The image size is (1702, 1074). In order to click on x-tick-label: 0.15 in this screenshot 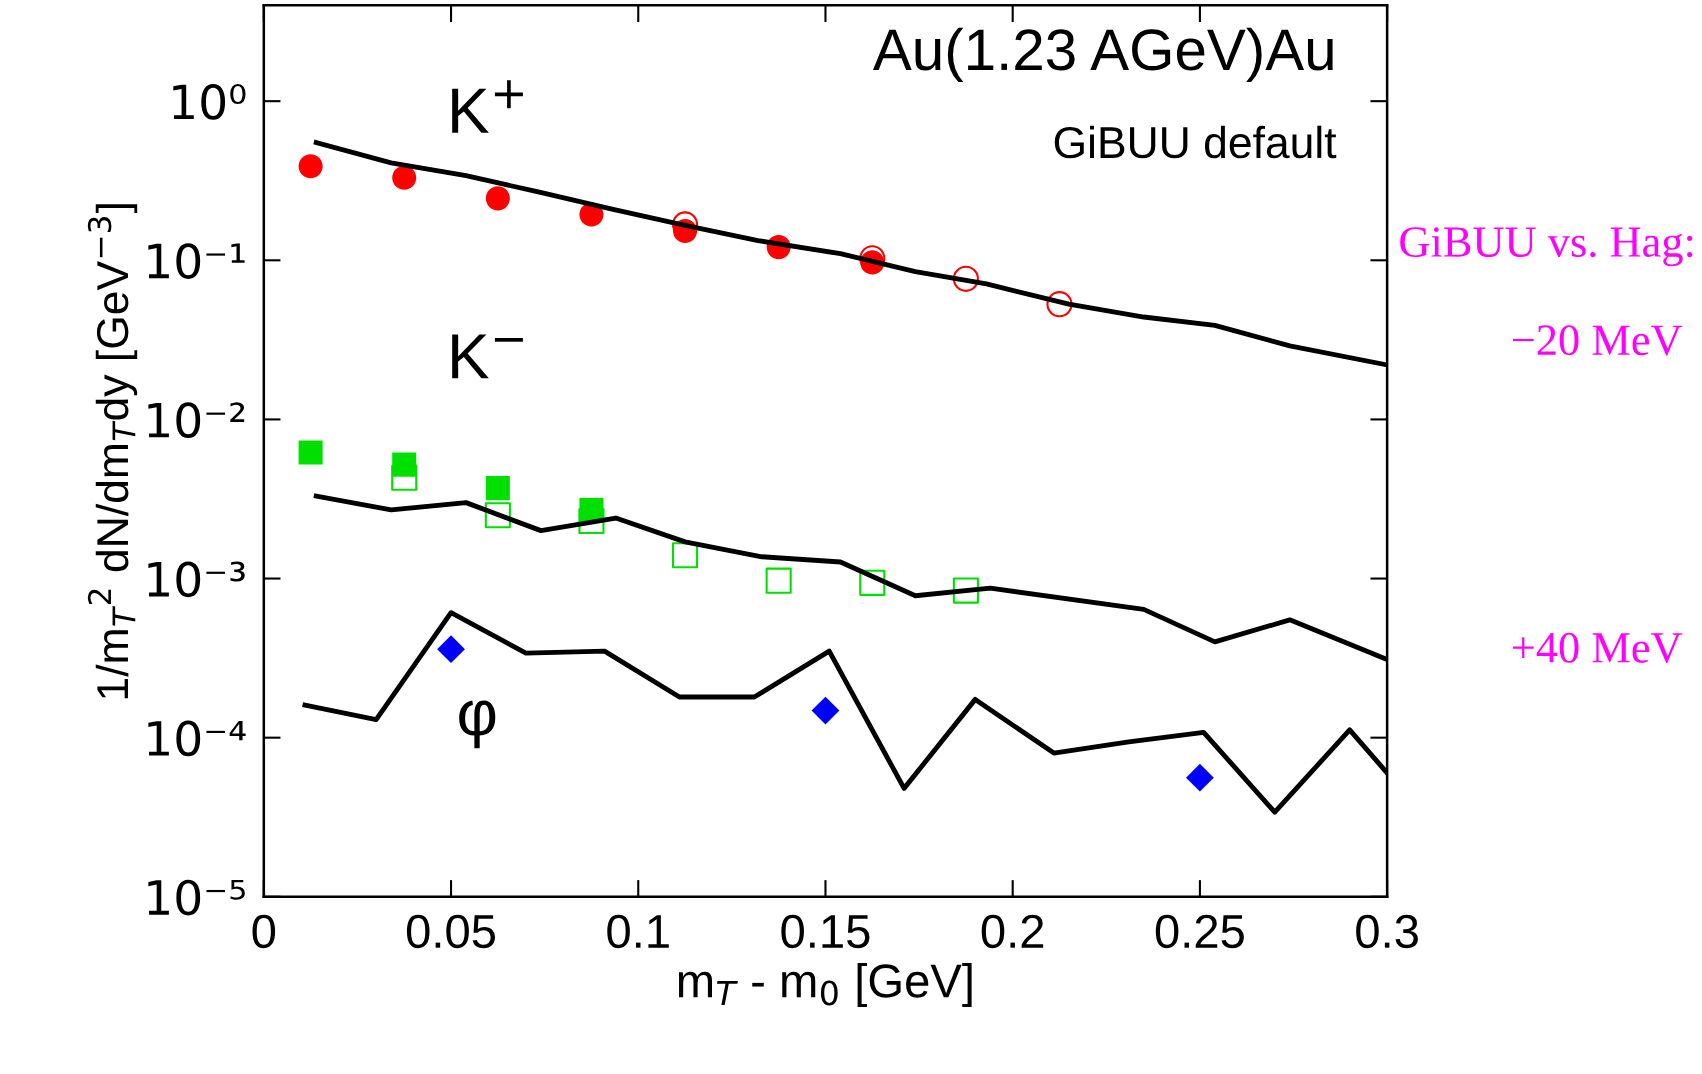, I will do `click(825, 931)`.